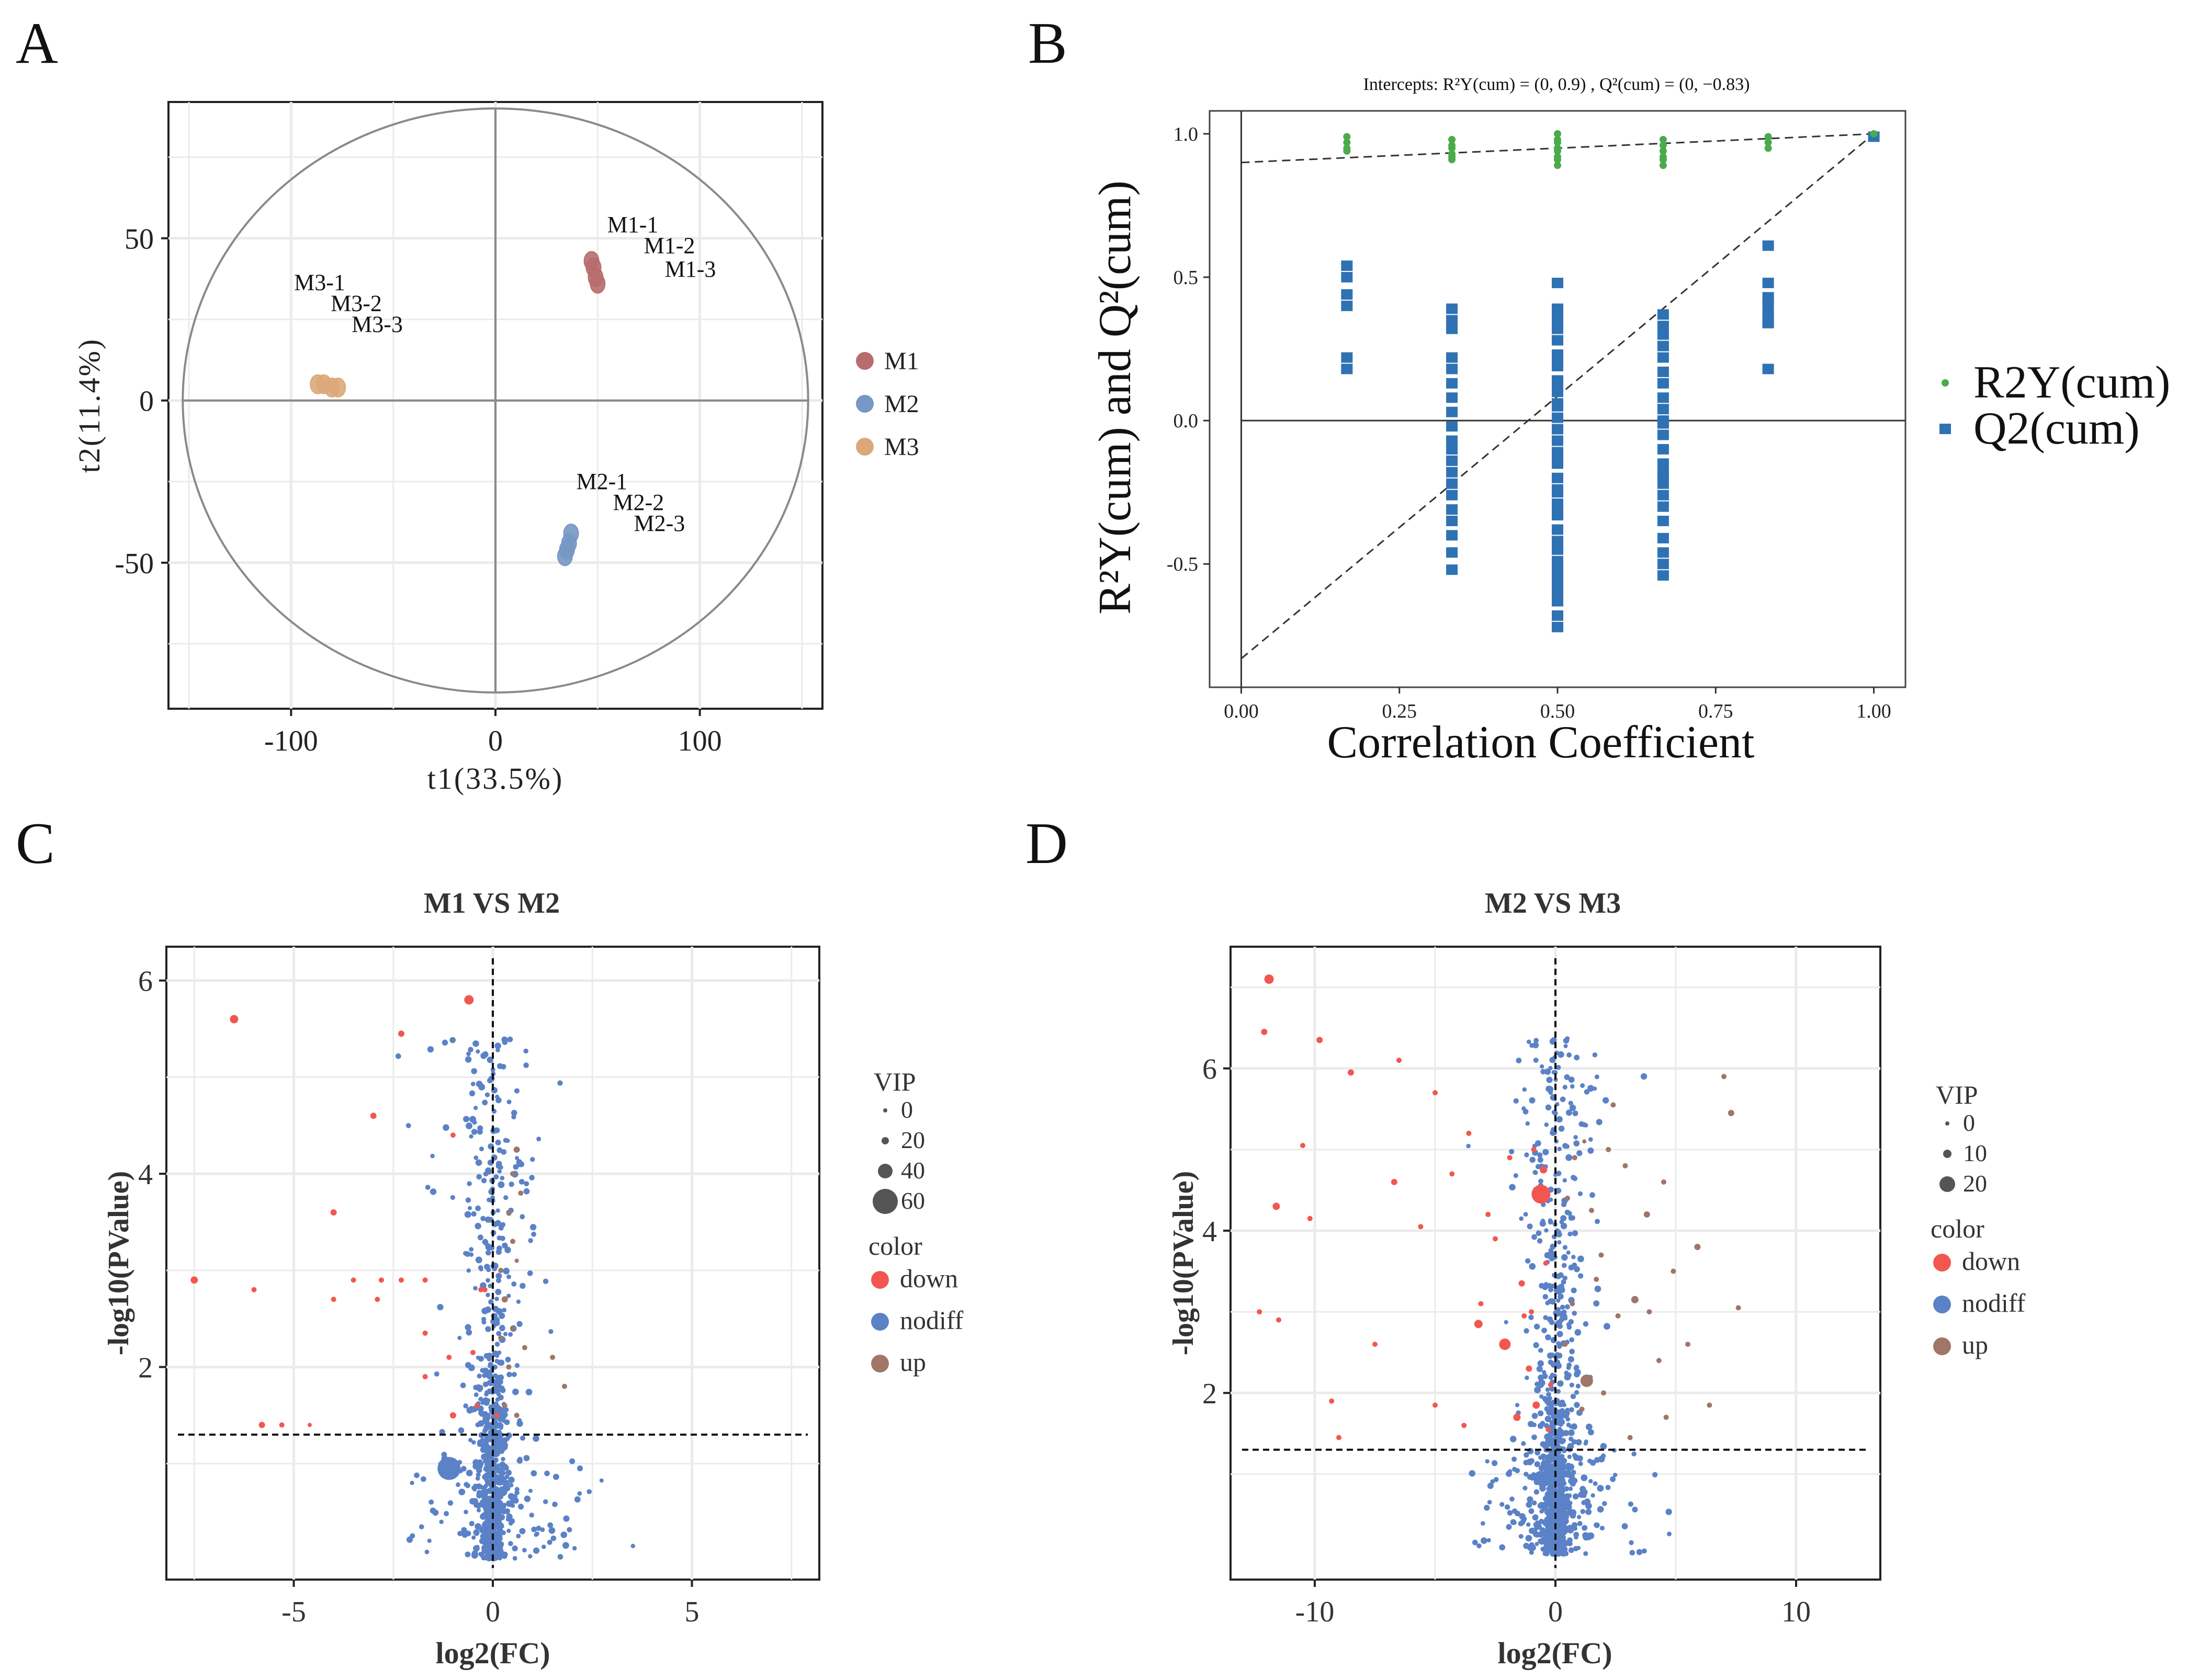 The width and height of the screenshot is (2200, 1680). What do you see at coordinates (901, 361) in the screenshot?
I see `legend-label: M1` at bounding box center [901, 361].